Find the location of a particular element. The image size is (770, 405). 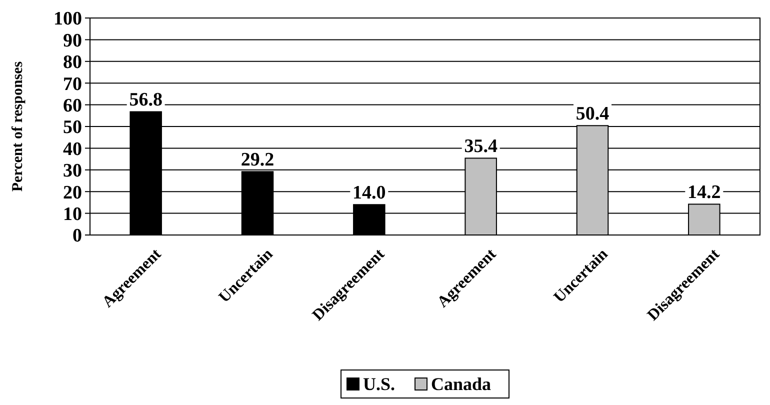

y-tick-label: 90 is located at coordinates (72, 41).